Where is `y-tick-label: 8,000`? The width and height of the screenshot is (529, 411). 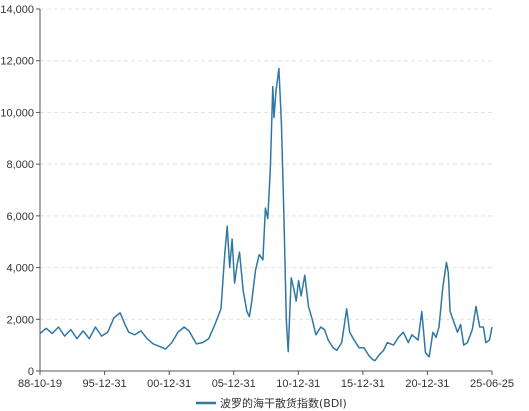 y-tick-label: 8,000 is located at coordinates (20, 165).